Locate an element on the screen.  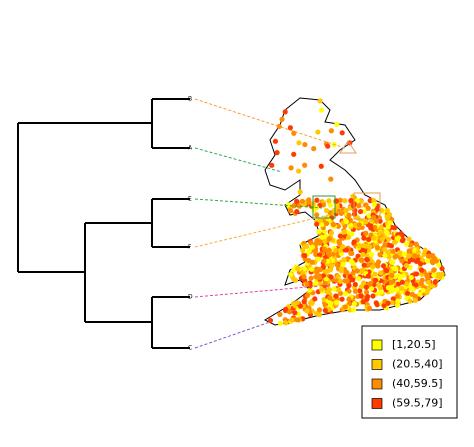
leaf-label: A is located at coordinates (190, 148).